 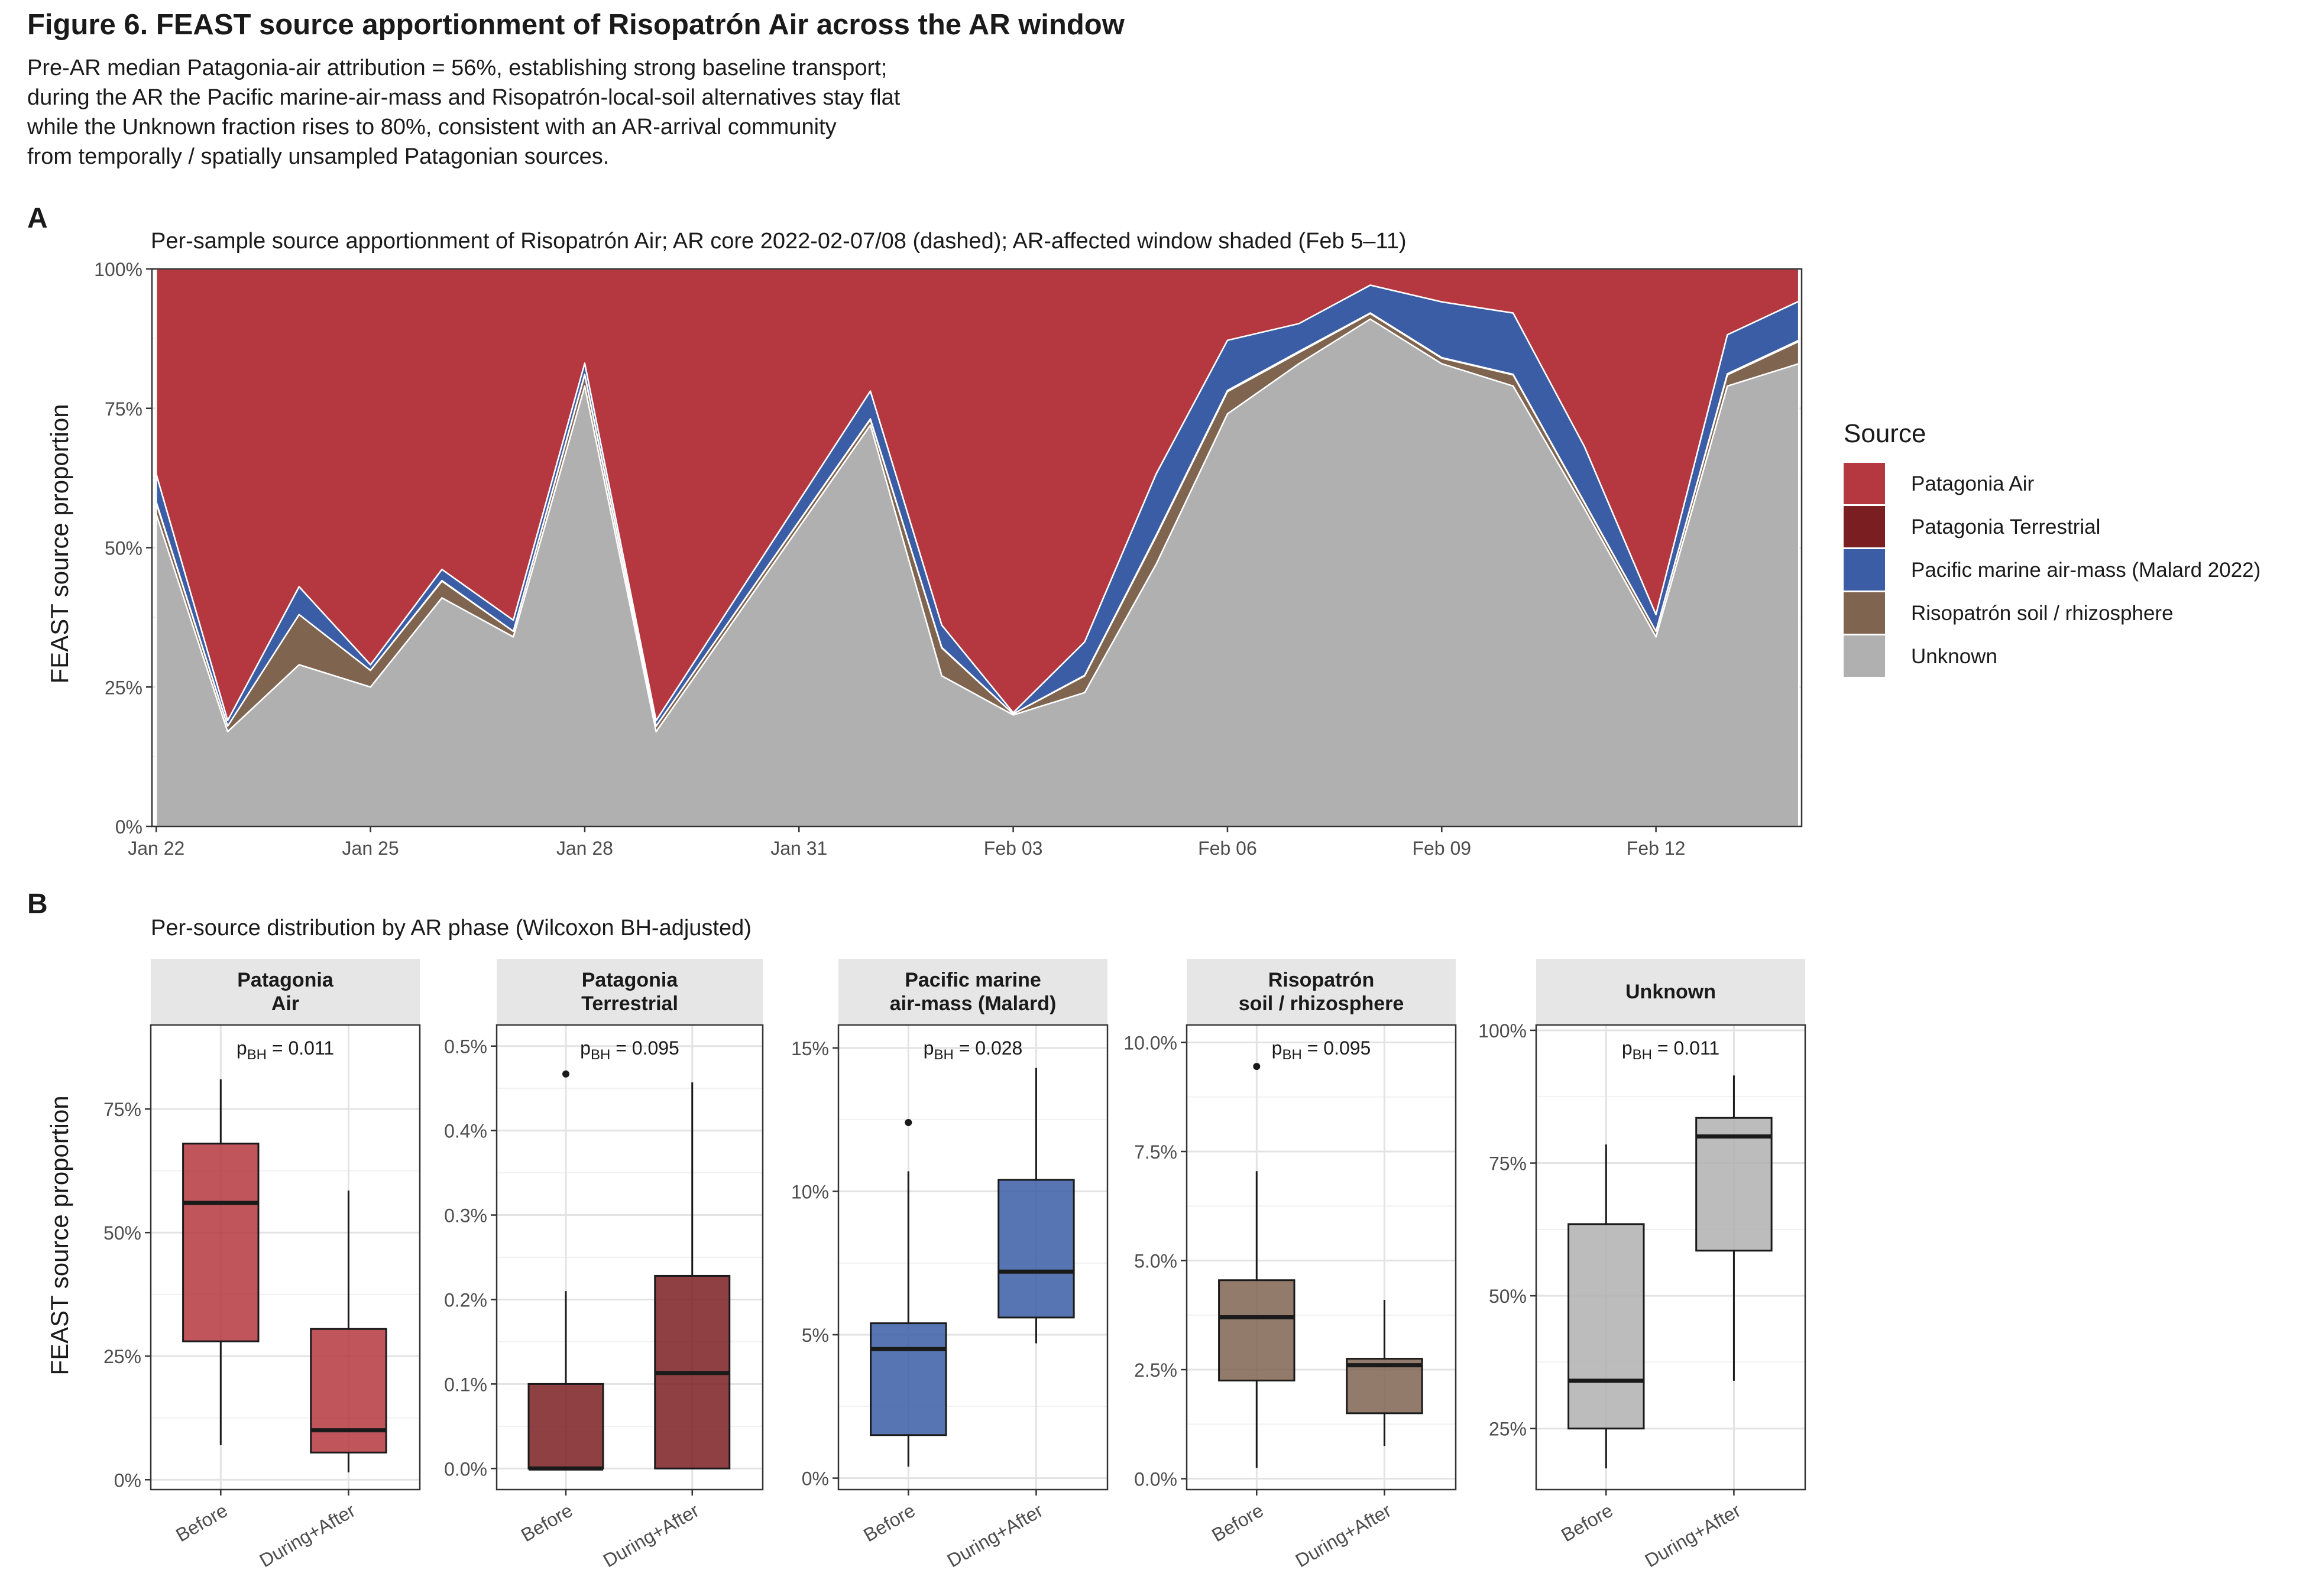 I want to click on facet-strip-label: soil / rhizosphere, so click(x=1321, y=1003).